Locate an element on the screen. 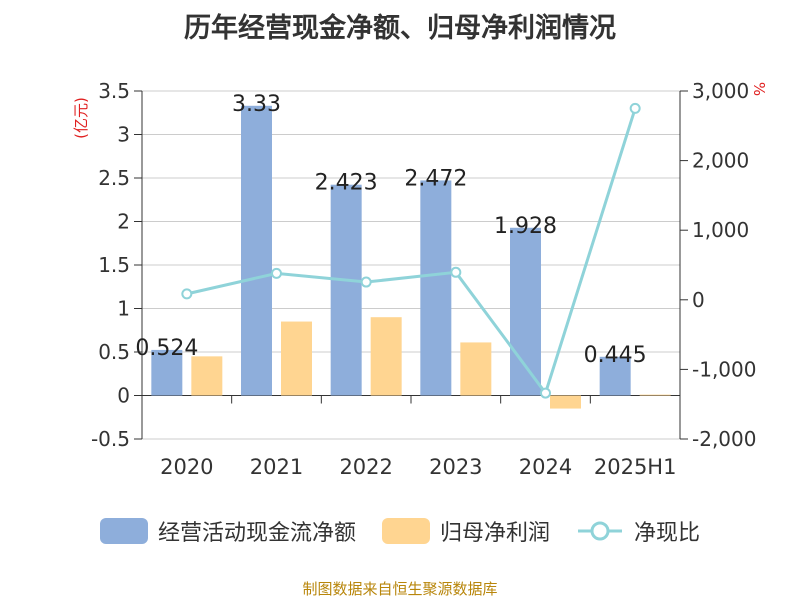 This screenshot has height=600, width=800. left-axis-unit: (亿元) is located at coordinates (81, 118).